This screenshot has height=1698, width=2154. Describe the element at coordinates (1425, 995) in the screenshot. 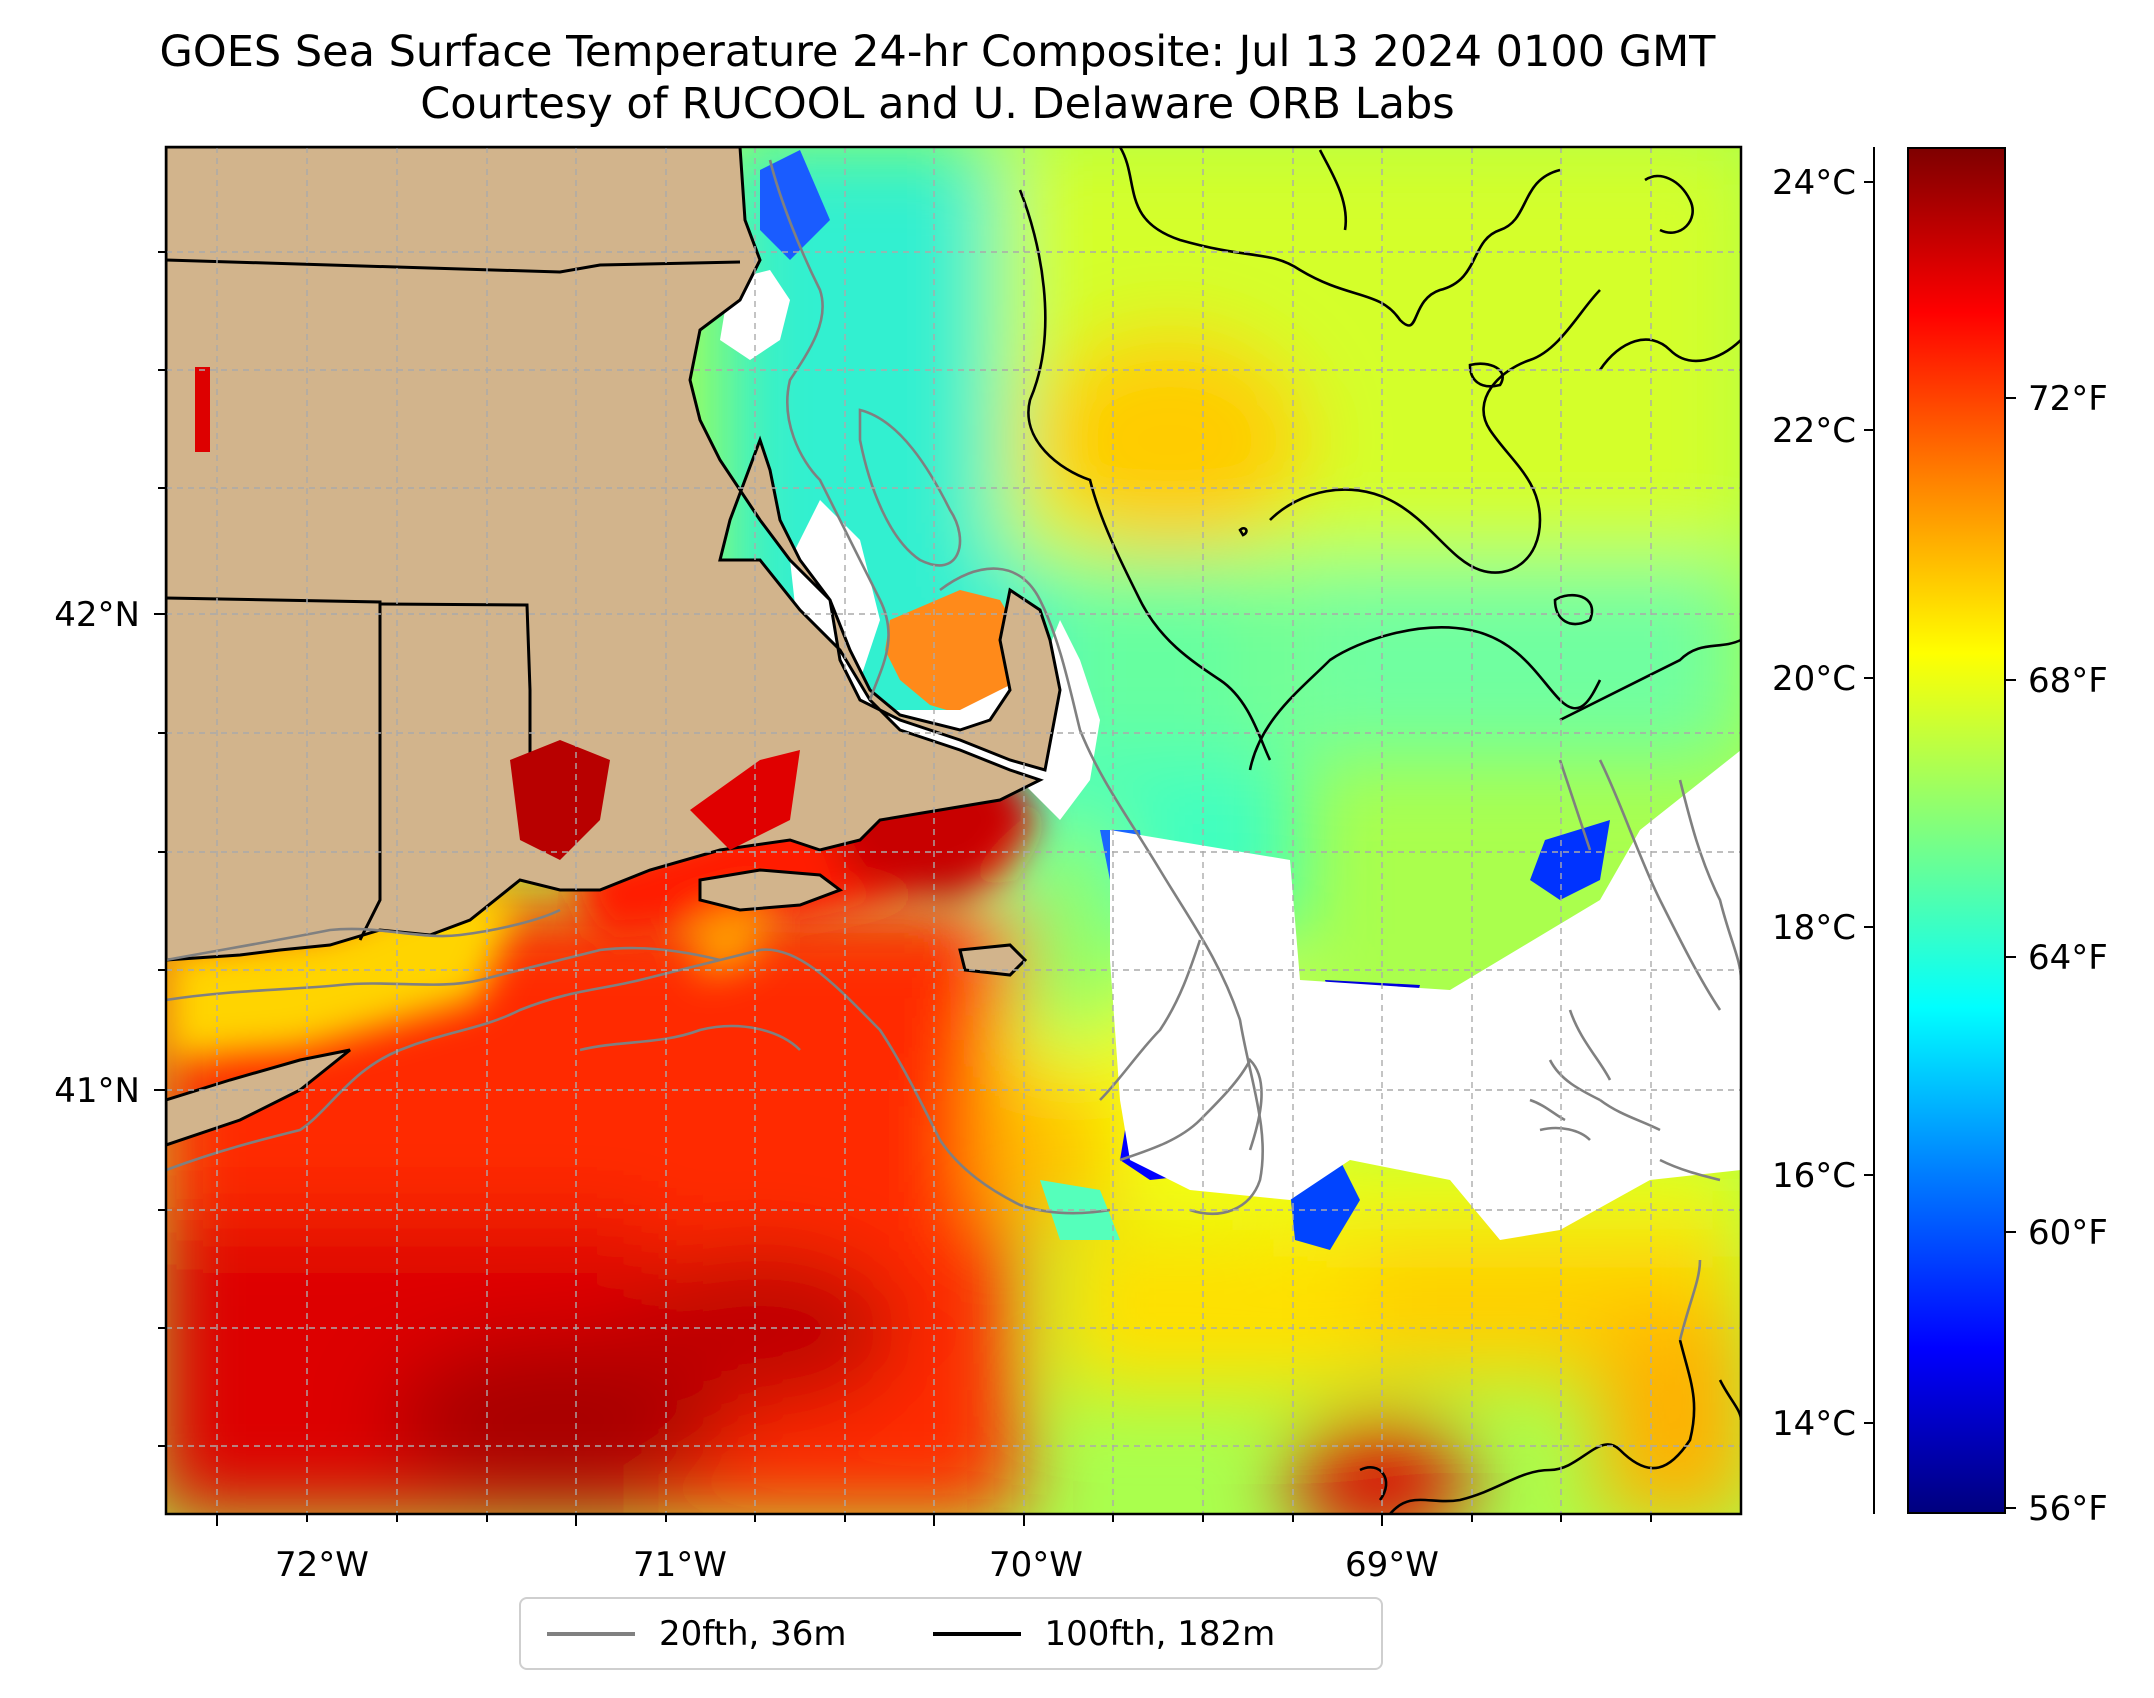

I see `nodata-region-east` at that location.